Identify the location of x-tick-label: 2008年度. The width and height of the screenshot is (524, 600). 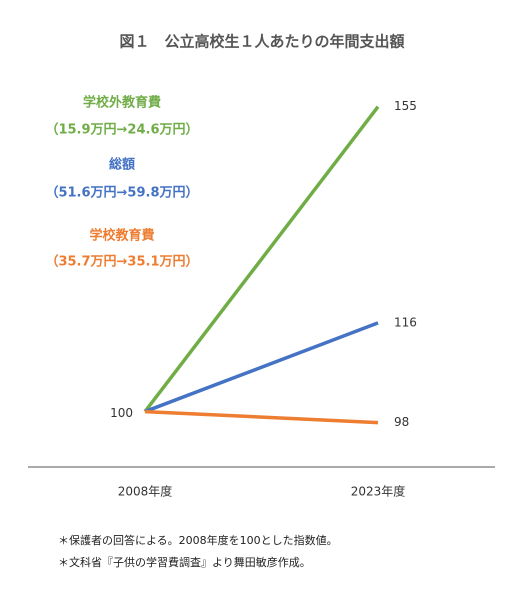
(145, 491).